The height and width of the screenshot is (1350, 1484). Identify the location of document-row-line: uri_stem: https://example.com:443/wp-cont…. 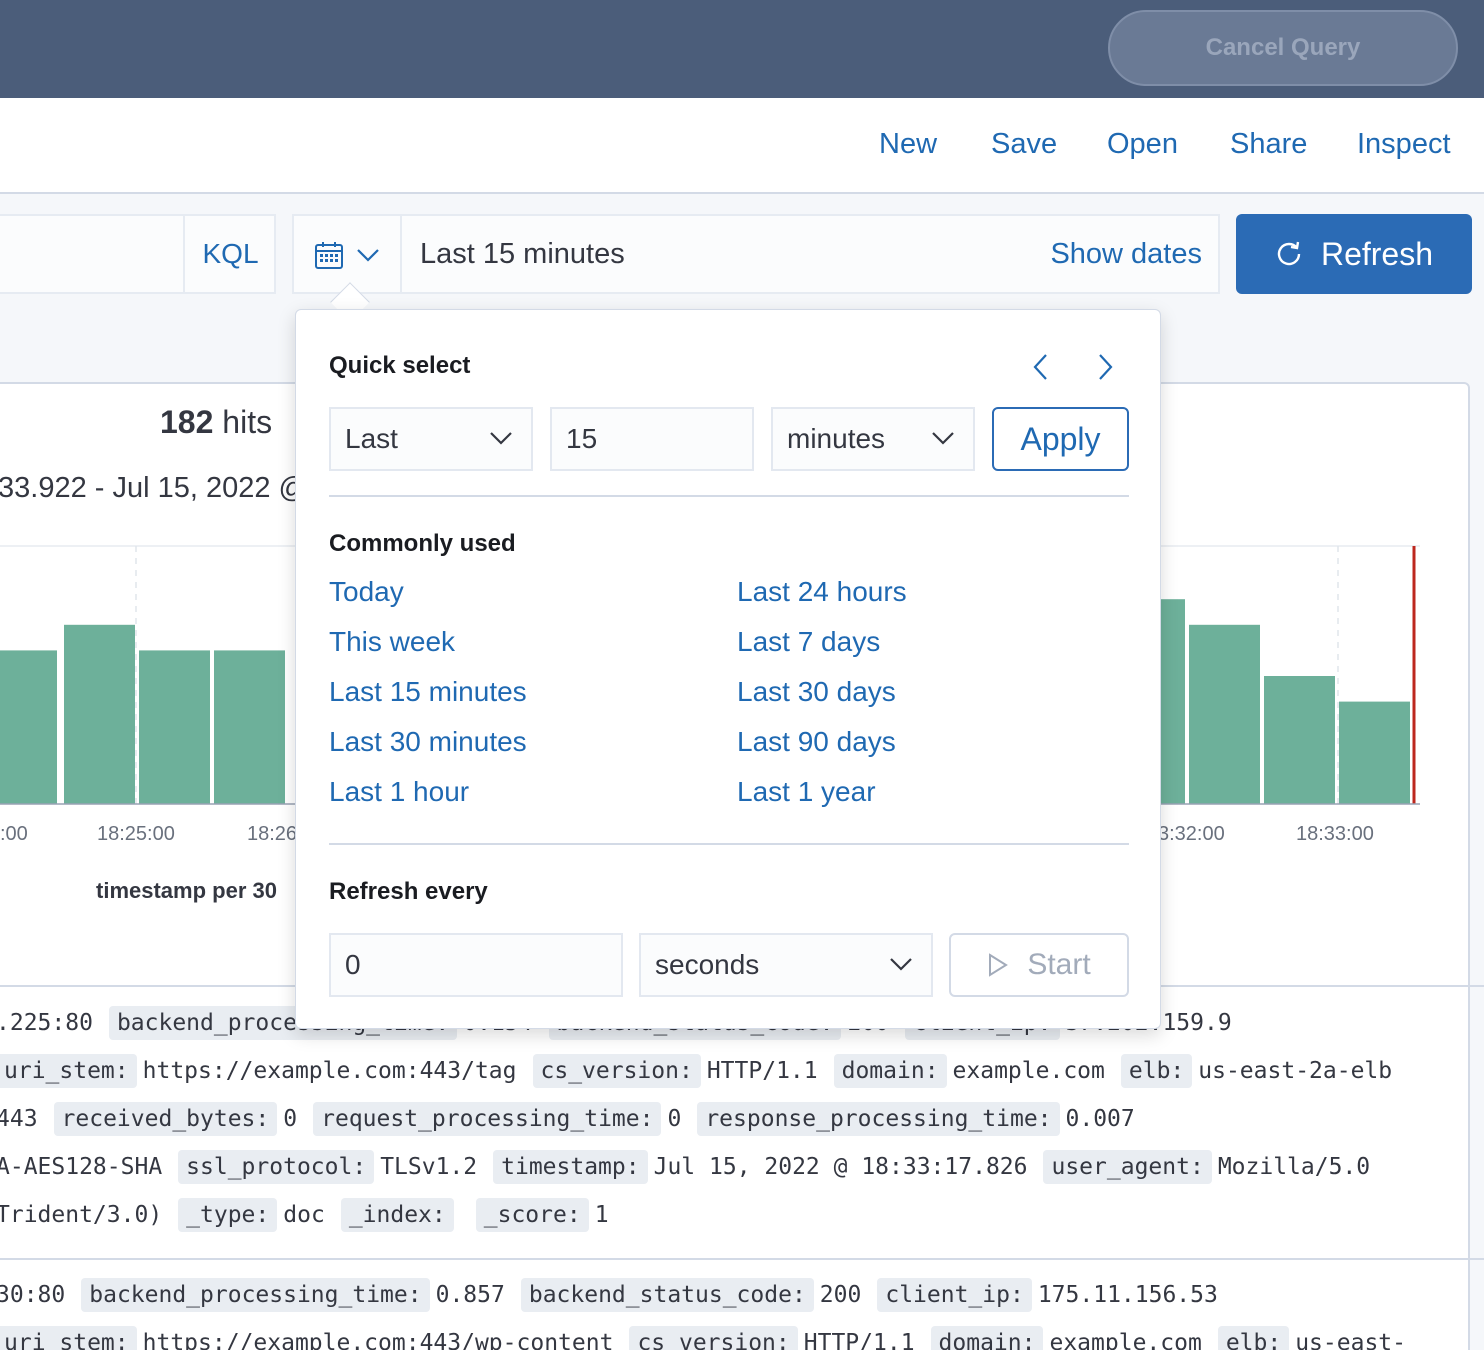
(711, 1338).